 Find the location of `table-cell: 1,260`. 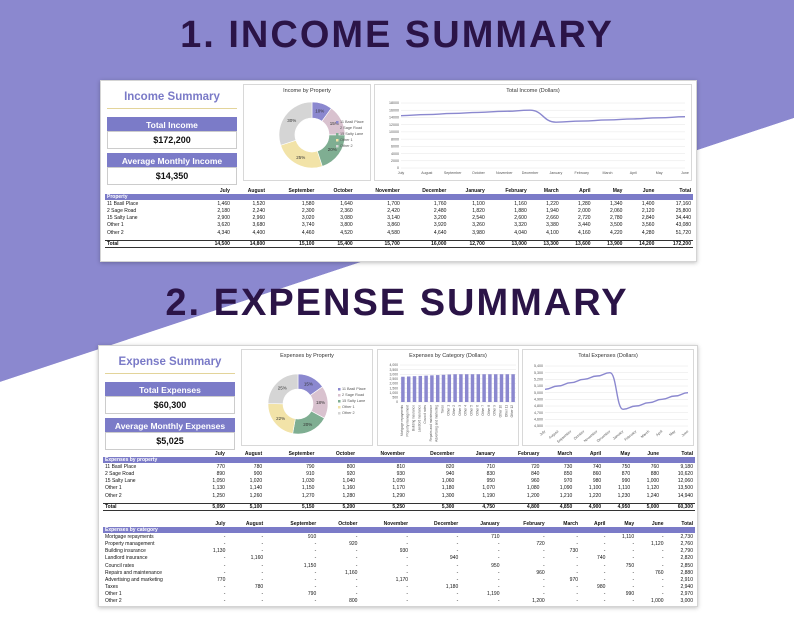

table-cell: 1,260 is located at coordinates (256, 495).